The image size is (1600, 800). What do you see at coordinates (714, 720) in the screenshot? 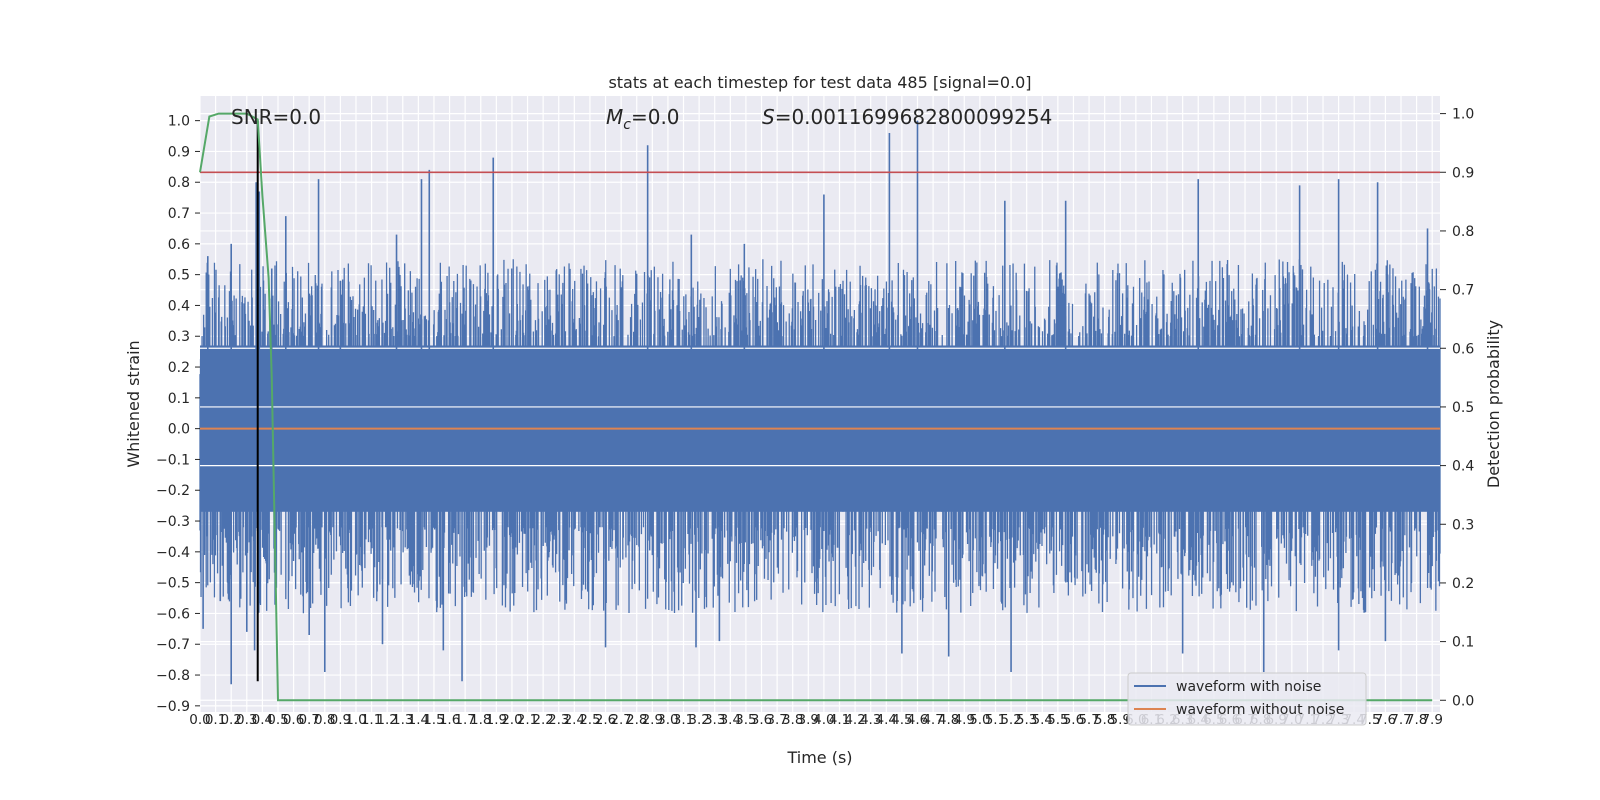
I see `x-tick-label: 3.3` at bounding box center [714, 720].